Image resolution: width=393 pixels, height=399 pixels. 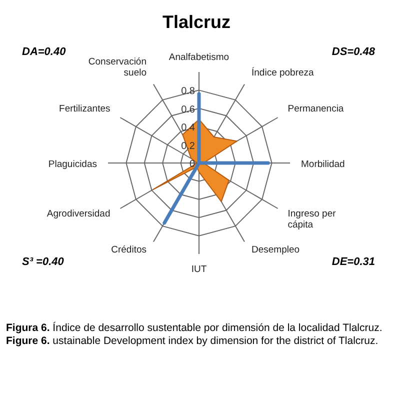 What do you see at coordinates (276, 250) in the screenshot?
I see `spoke-label: Desempleo` at bounding box center [276, 250].